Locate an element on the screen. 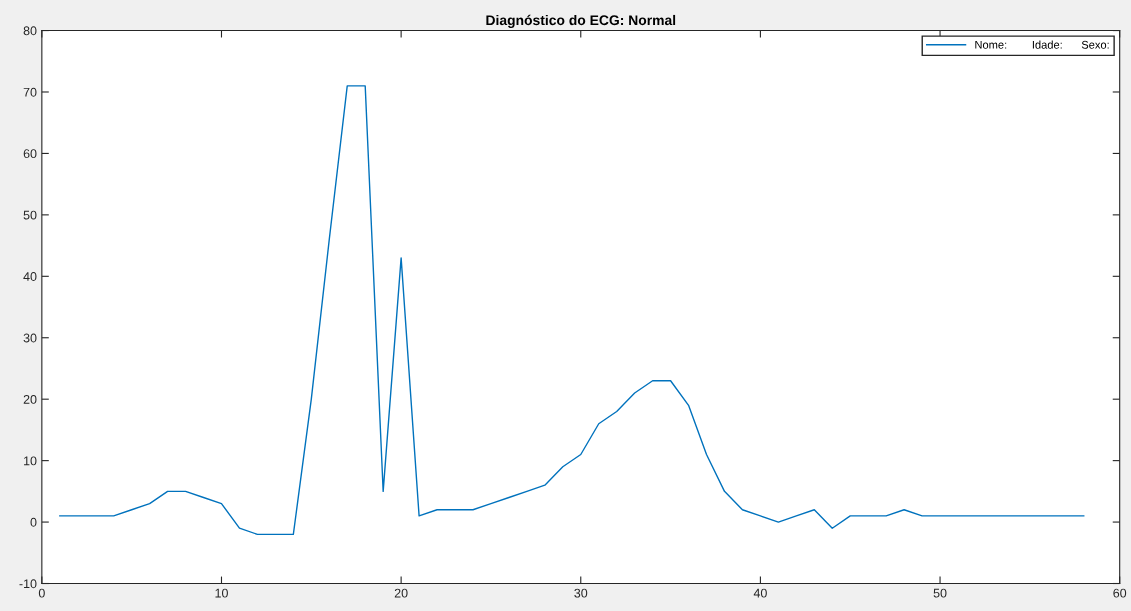 Image resolution: width=1131 pixels, height=611 pixels. y-tick-label: 30 is located at coordinates (30, 338).